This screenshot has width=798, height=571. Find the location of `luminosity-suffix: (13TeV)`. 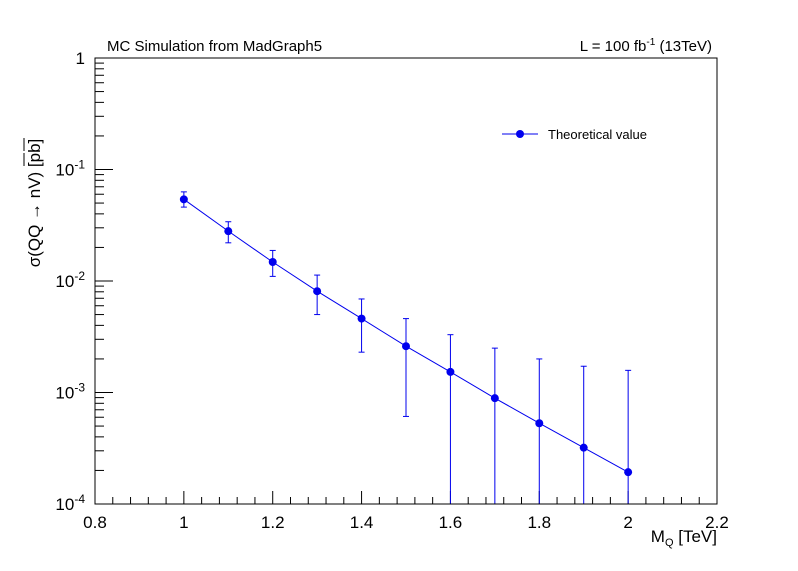

luminosity-suffix: (13TeV) is located at coordinates (683, 46).